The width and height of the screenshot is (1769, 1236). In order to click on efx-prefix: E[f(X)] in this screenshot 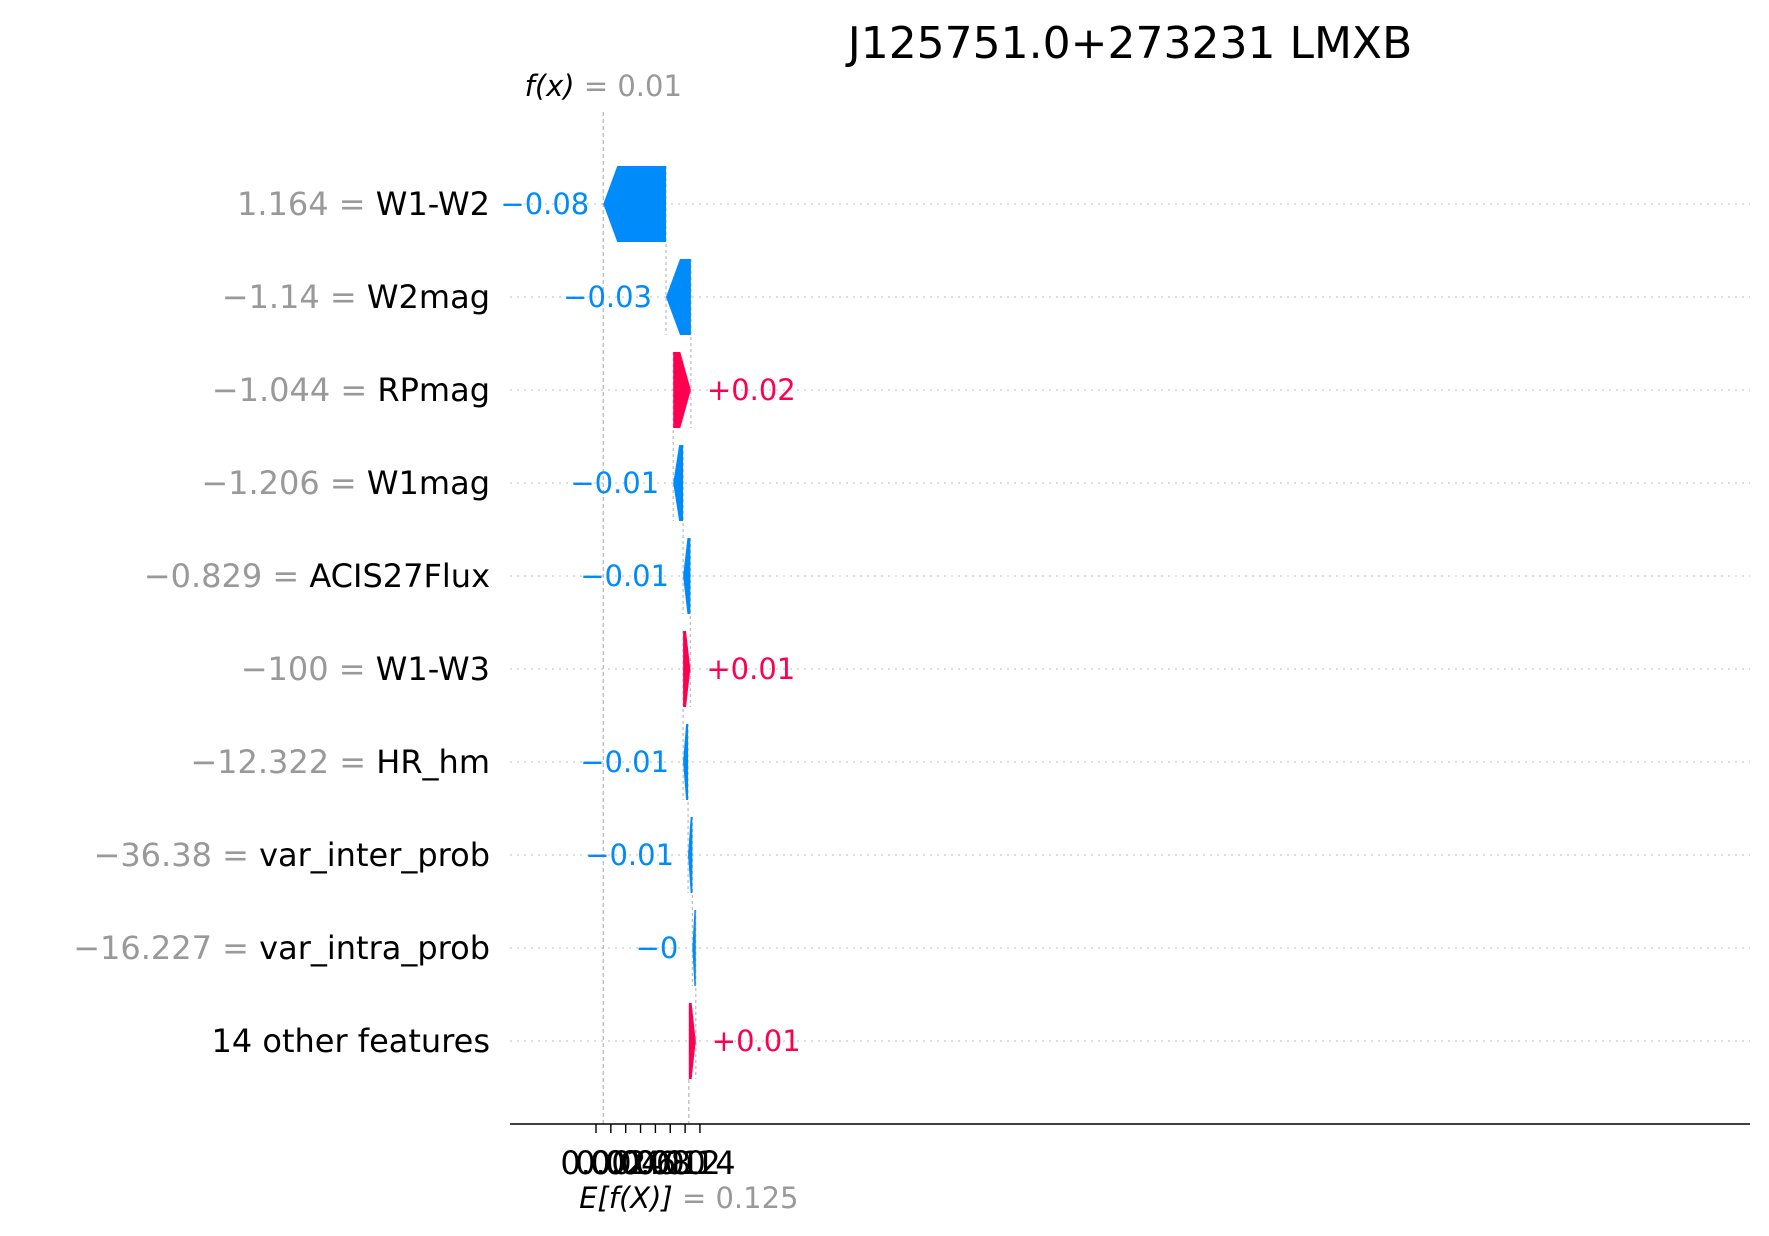, I will do `click(626, 1198)`.